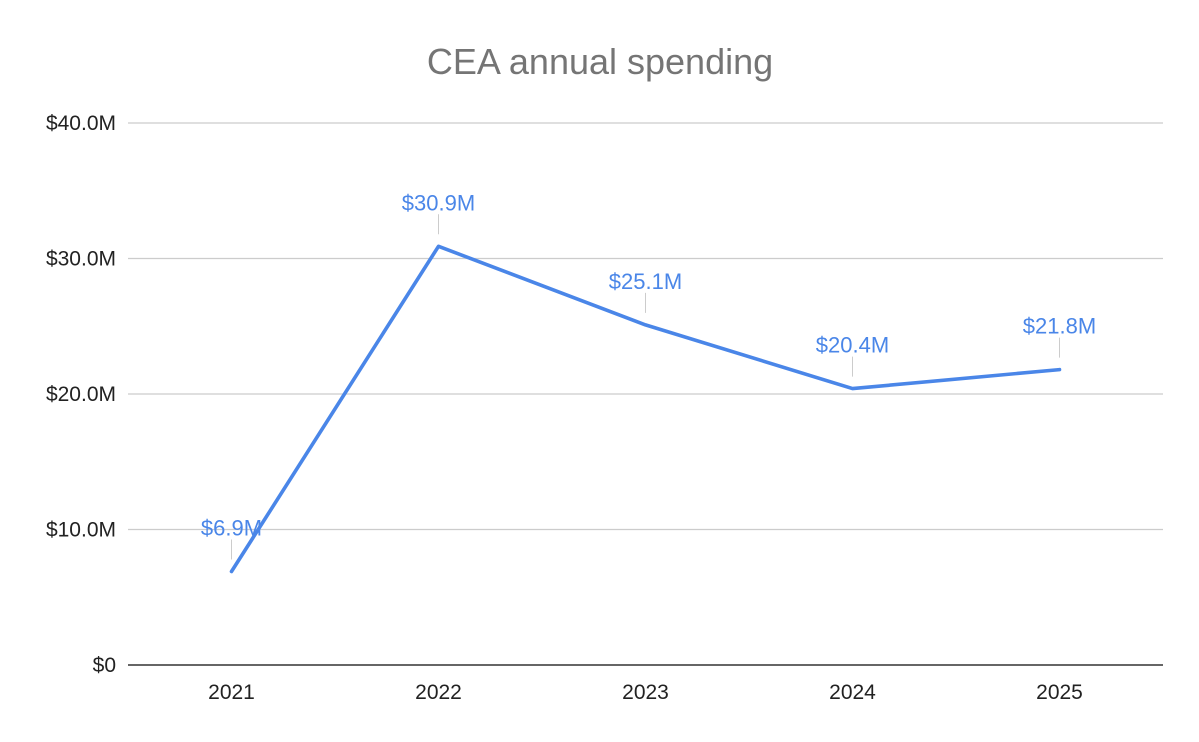 Image resolution: width=1199 pixels, height=742 pixels. What do you see at coordinates (1059, 692) in the screenshot?
I see `x-tick-label: 2025` at bounding box center [1059, 692].